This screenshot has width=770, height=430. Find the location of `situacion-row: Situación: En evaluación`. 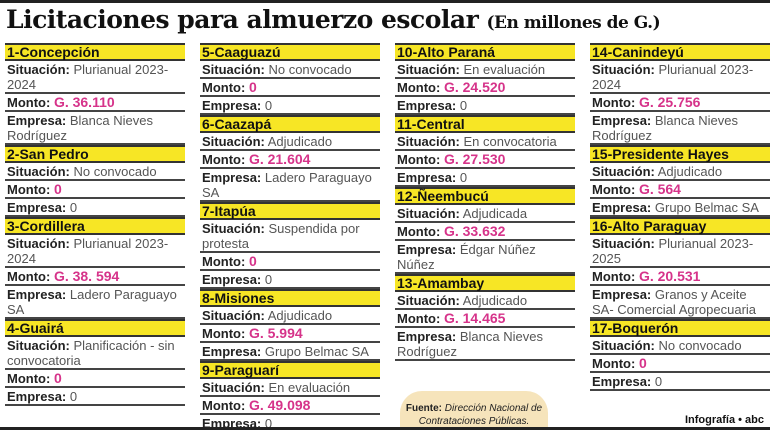

situacion-row: Situación: En evaluación is located at coordinates (290, 388).